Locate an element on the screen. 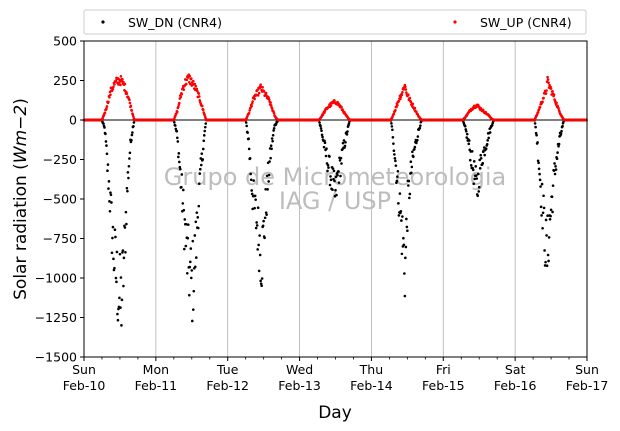  x-tick-label-day: Mon is located at coordinates (156, 369).